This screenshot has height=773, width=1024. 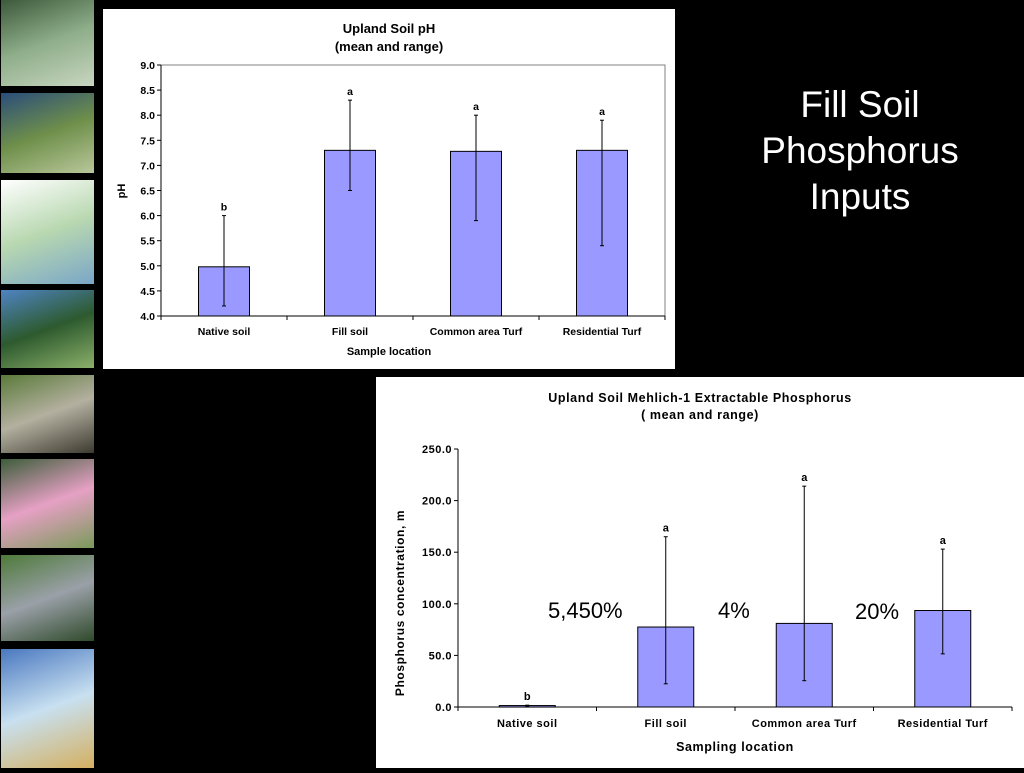 What do you see at coordinates (389, 46) in the screenshot?
I see `chart-subtitle: (mean and range)` at bounding box center [389, 46].